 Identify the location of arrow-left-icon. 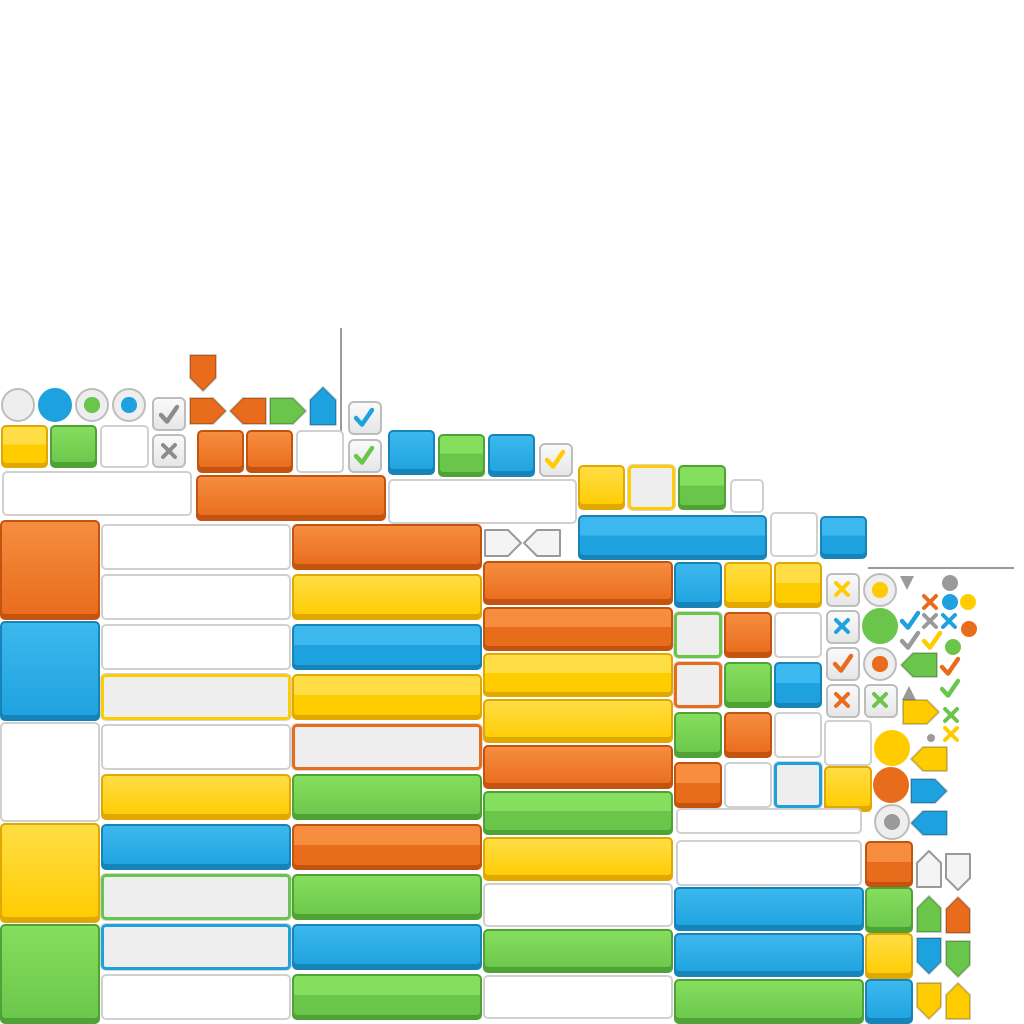
(929, 823).